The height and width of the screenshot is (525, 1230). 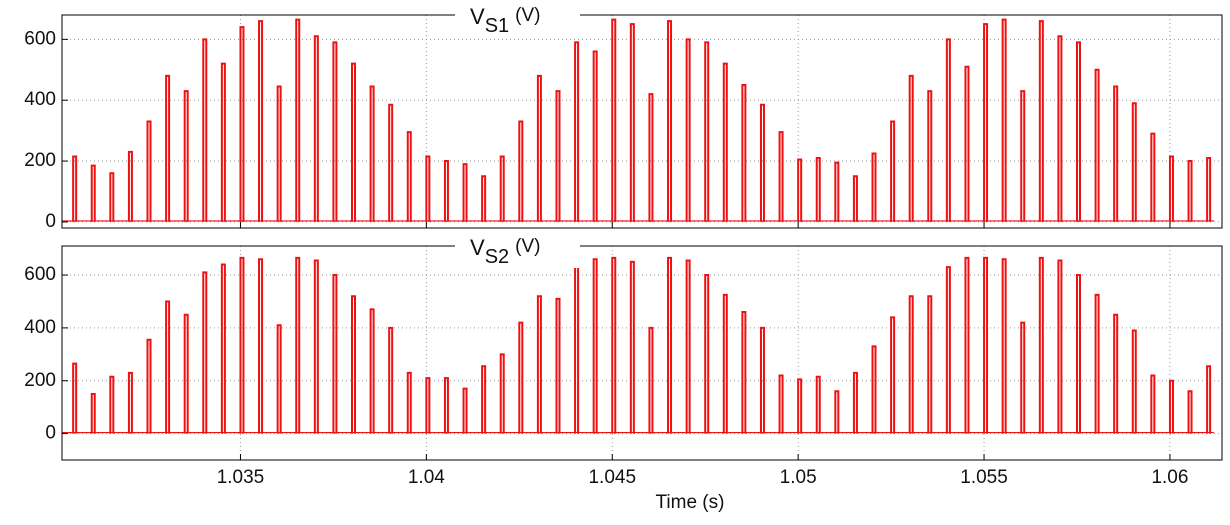 I want to click on x-tick-label: 1.06, so click(x=1169, y=477).